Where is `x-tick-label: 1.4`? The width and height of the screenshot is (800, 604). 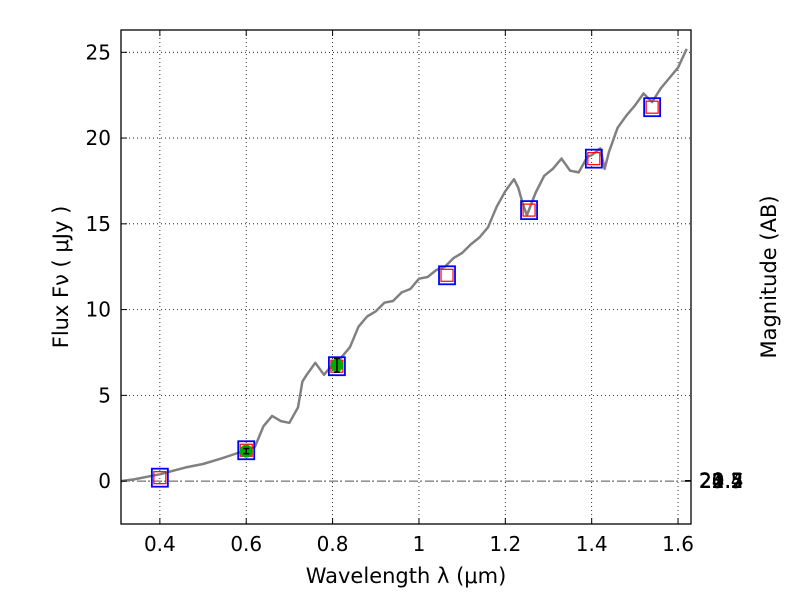 x-tick-label: 1.4 is located at coordinates (592, 544).